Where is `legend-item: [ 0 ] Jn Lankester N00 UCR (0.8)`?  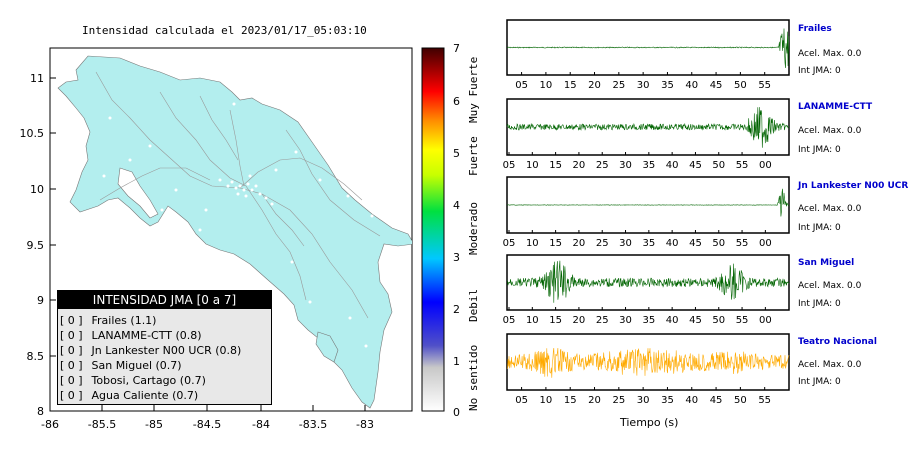 legend-item: [ 0 ] Jn Lankester N00 UCR (0.8) is located at coordinates (165, 350).